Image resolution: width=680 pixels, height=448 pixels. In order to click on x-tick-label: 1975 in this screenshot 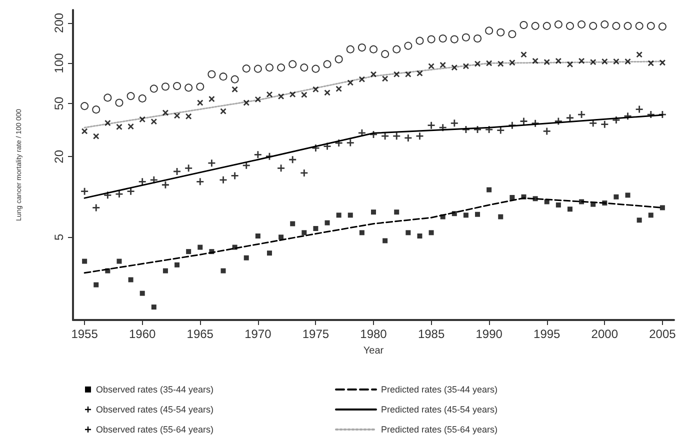, I will do `click(316, 334)`.